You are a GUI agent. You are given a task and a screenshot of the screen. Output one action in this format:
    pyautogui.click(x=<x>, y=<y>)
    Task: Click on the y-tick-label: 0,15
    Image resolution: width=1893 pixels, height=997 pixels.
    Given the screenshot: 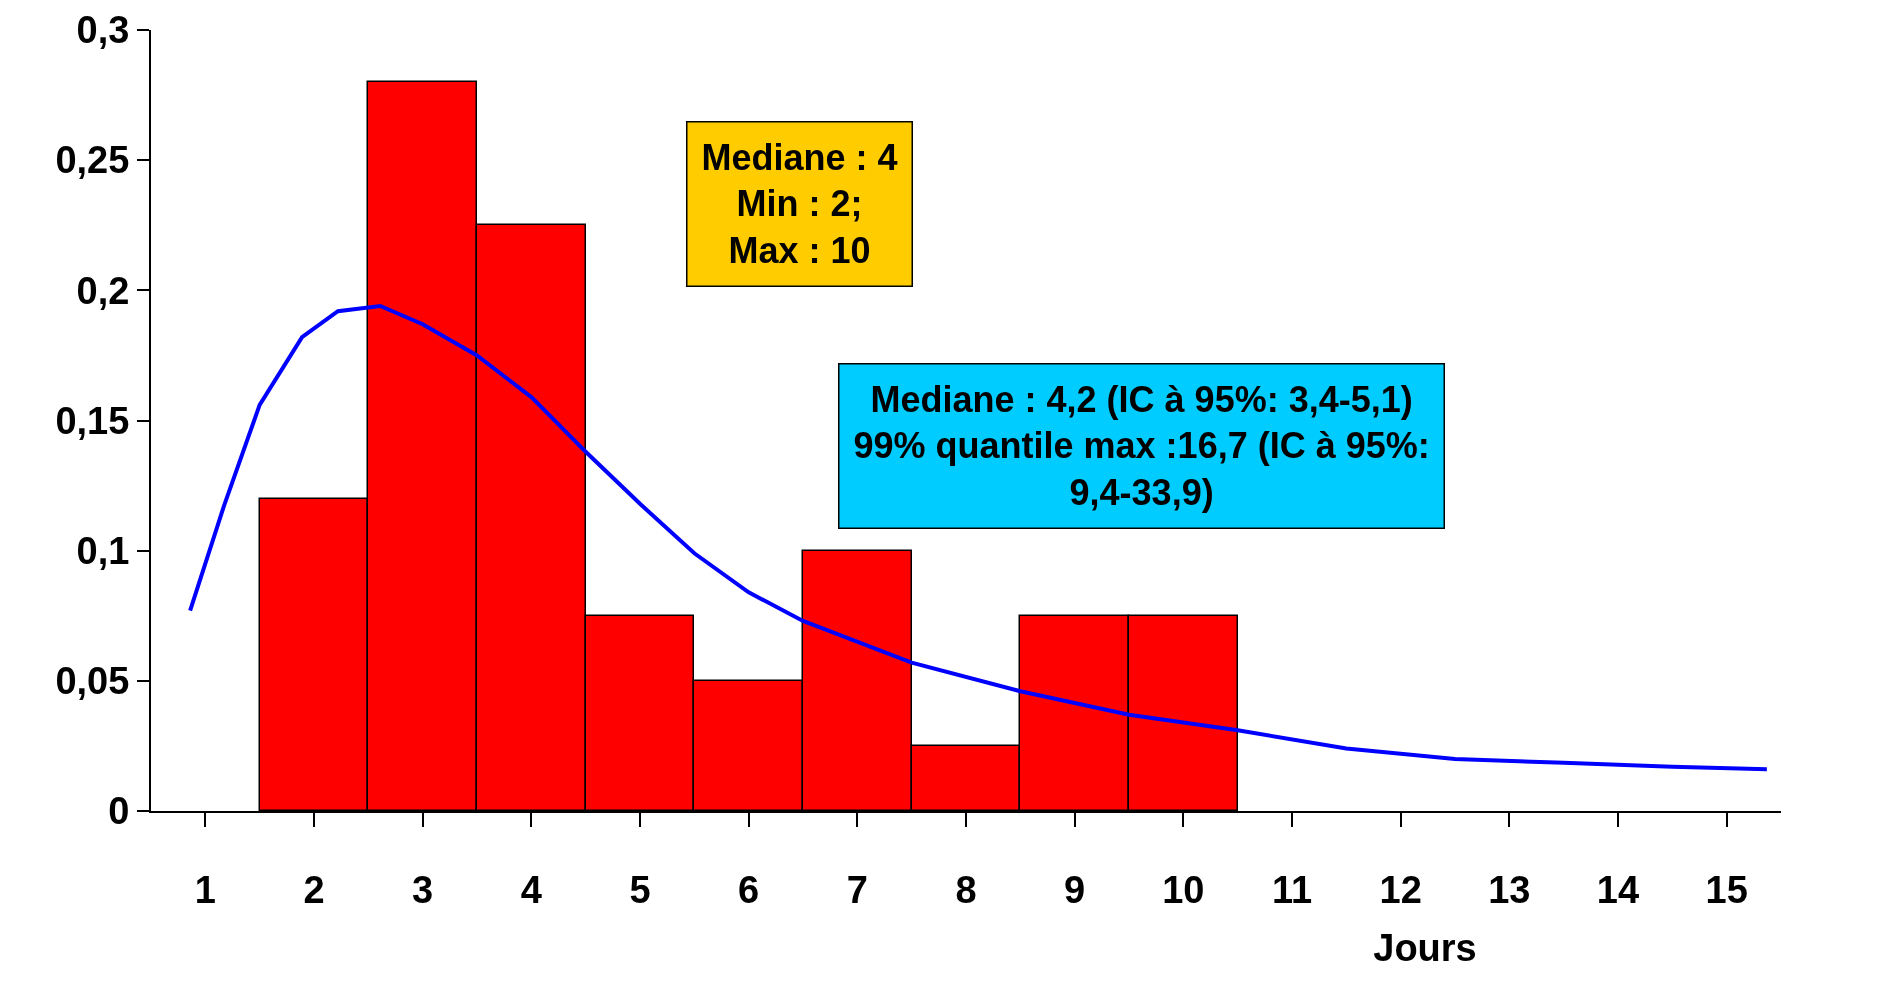 What is the action you would take?
    pyautogui.click(x=92, y=420)
    